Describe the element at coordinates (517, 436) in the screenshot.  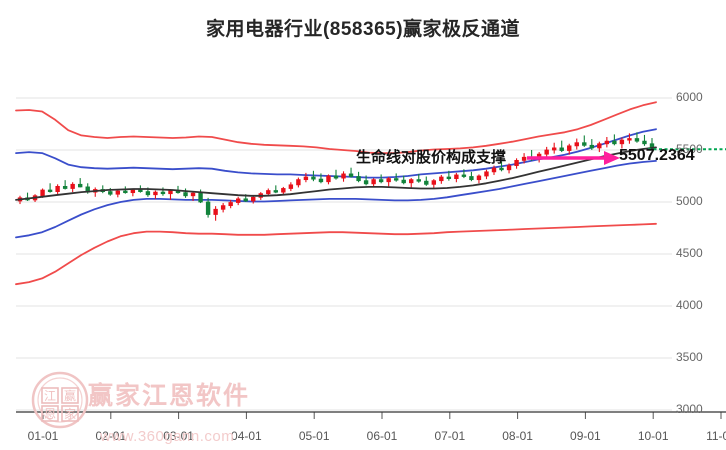
I see `x-axis-tick-label: 08-01` at that location.